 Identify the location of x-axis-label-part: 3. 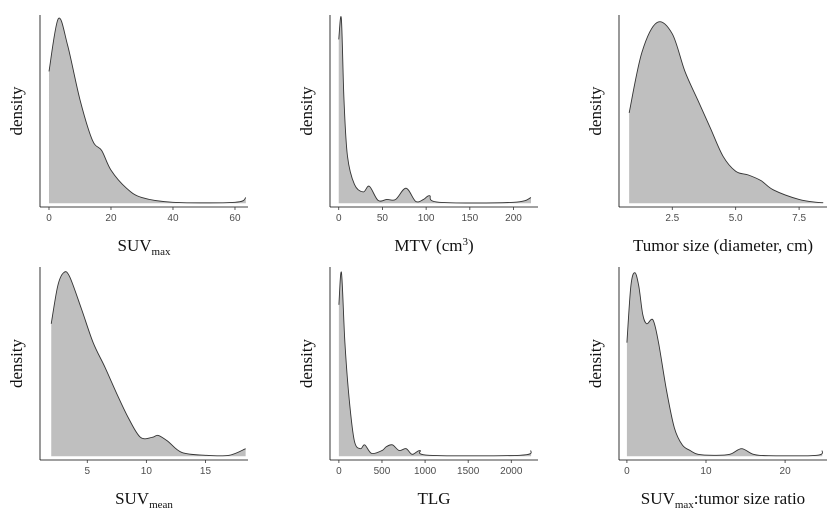
(465, 242).